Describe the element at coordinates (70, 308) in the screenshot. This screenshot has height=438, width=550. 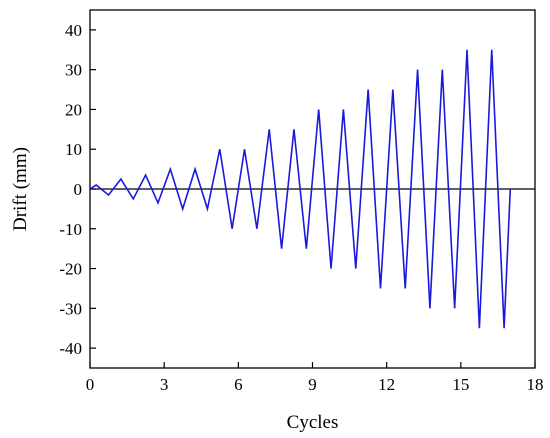
I see `y-tick-label: -30` at that location.